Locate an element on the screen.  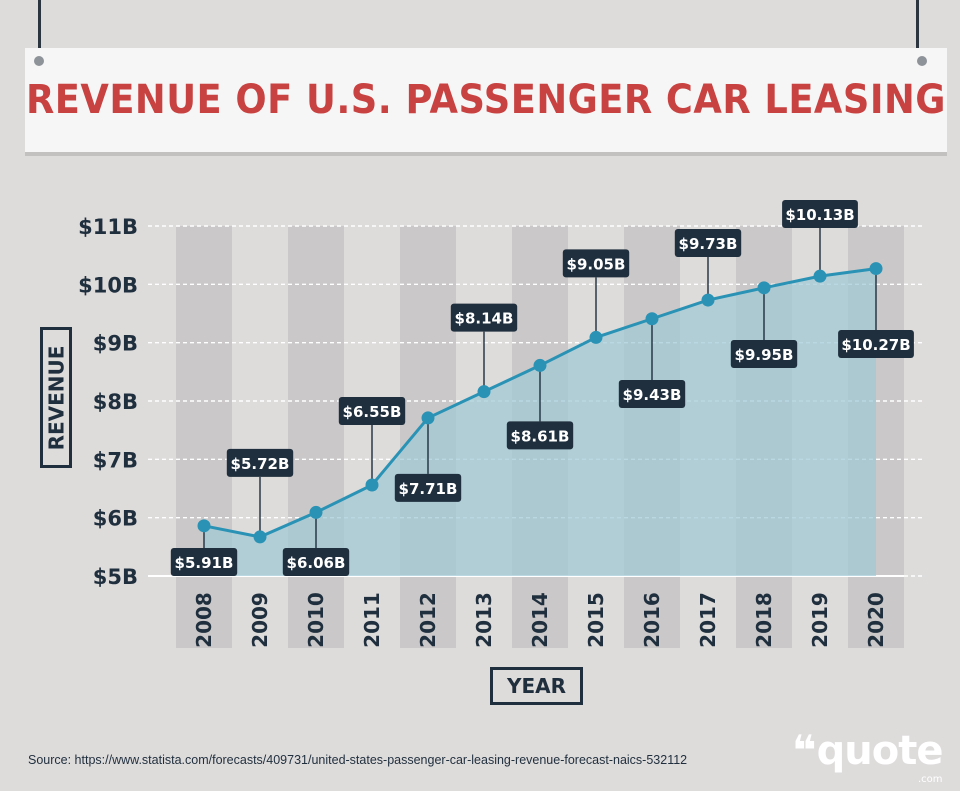
y-tick-label: $6B is located at coordinates (115, 519).